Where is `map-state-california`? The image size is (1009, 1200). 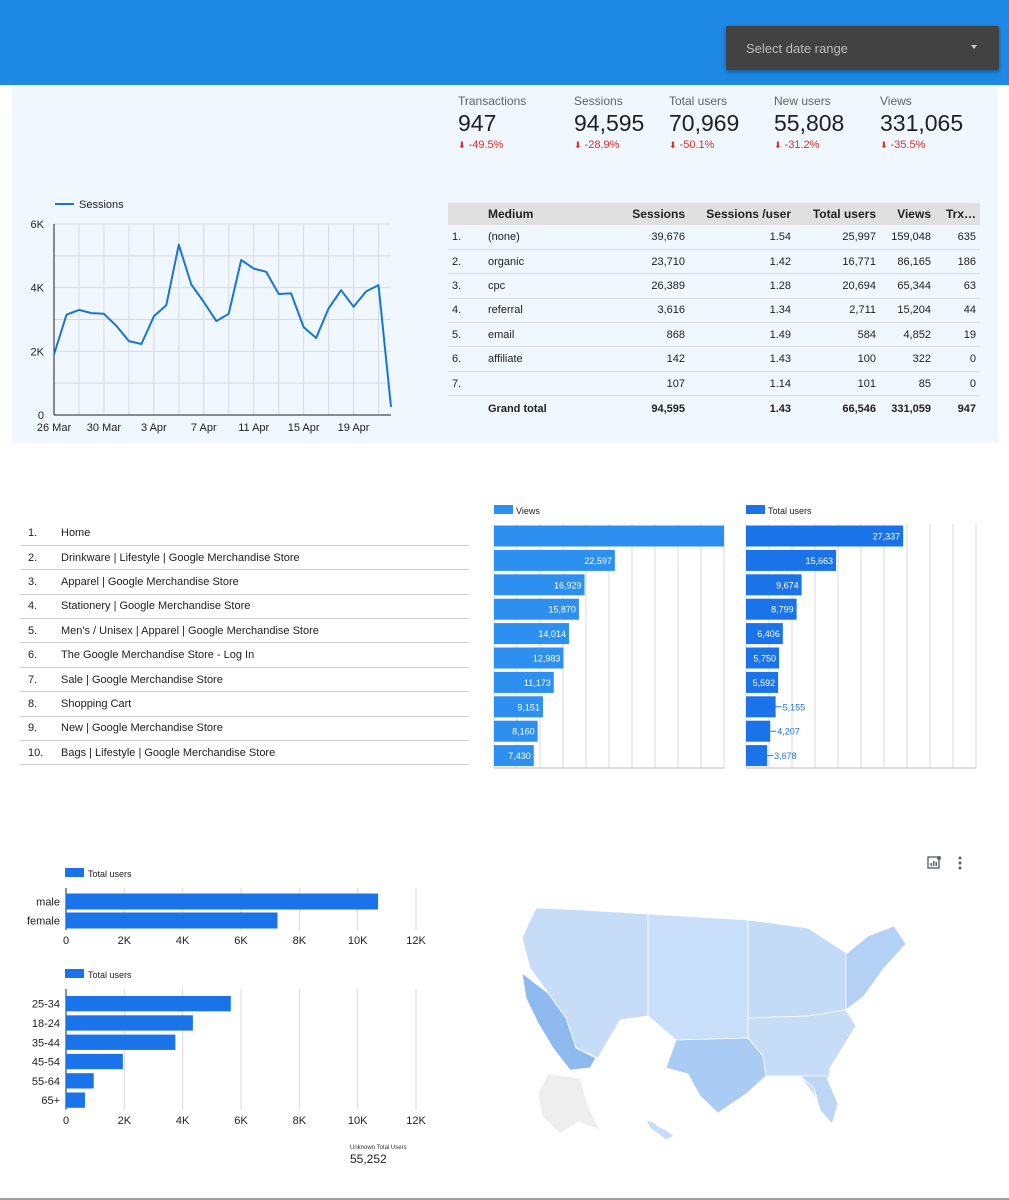
map-state-california is located at coordinates (559, 1021).